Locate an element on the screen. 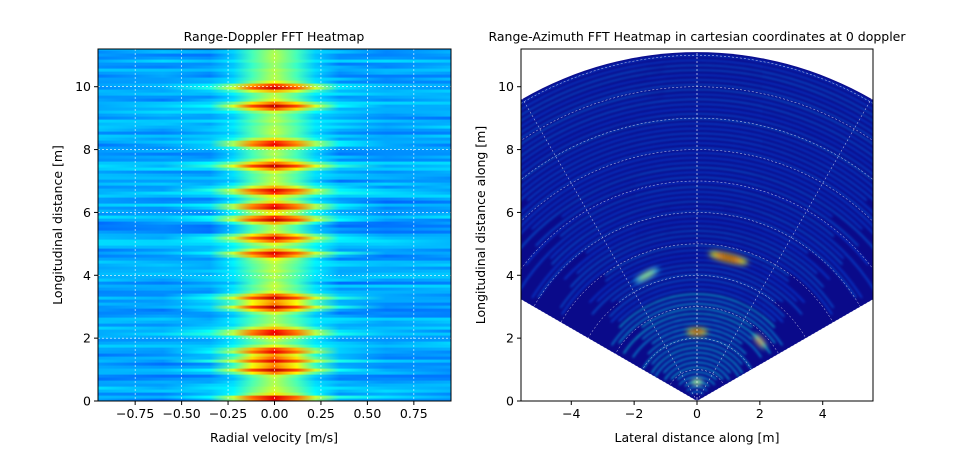  rd-xtick-label: −0.75 is located at coordinates (135, 413).